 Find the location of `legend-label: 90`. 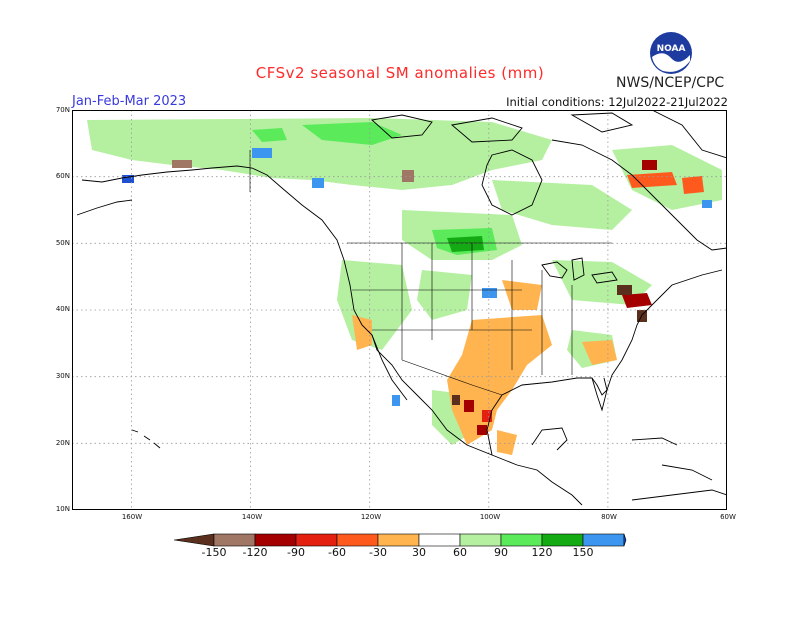

legend-label: 90 is located at coordinates (501, 552).